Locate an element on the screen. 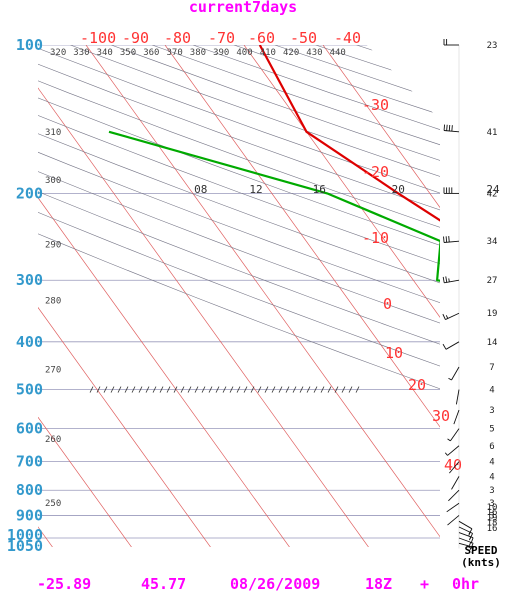  temperature-label: 20 is located at coordinates (417, 385).